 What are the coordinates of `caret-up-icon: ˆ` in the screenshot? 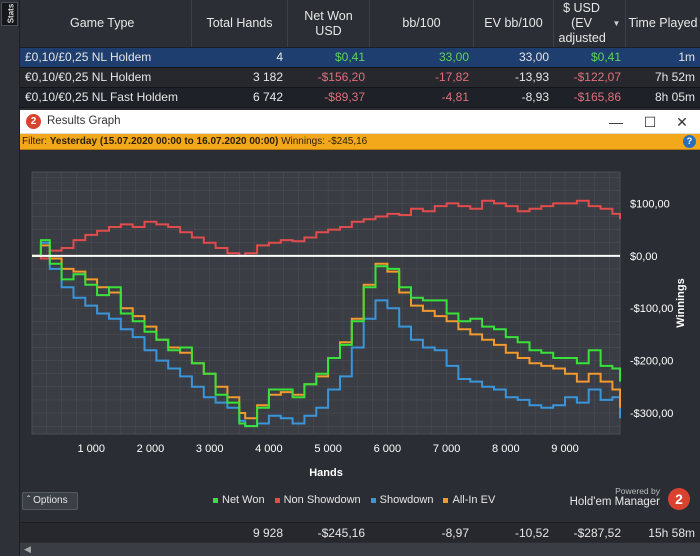 It's located at (29, 500).